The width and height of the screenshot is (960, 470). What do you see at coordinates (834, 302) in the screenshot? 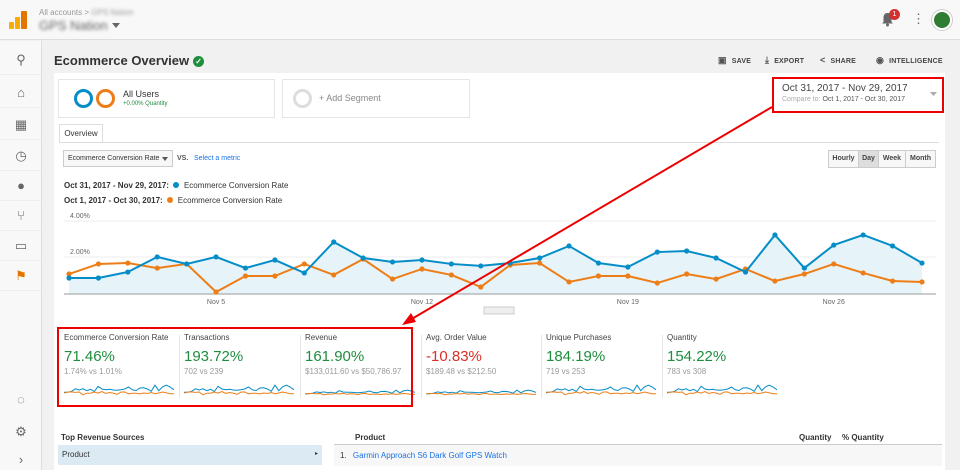
I see `x-tick-label: Nov 26` at bounding box center [834, 302].